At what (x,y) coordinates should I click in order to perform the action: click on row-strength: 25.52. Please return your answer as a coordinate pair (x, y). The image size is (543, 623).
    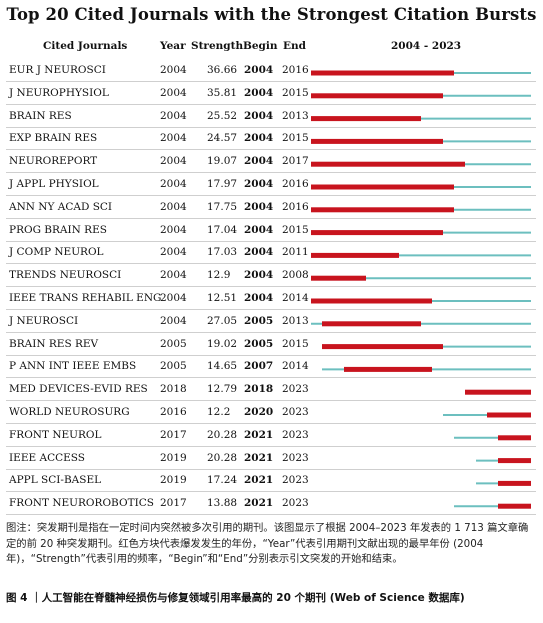
    Looking at the image, I should click on (222, 115).